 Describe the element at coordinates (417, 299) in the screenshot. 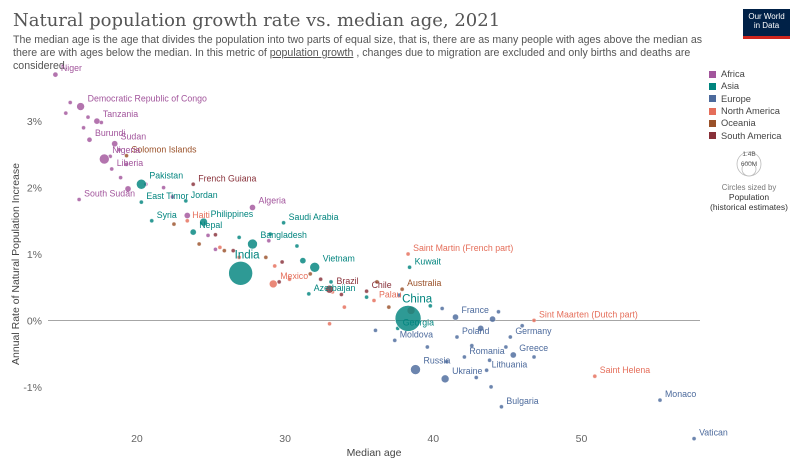

I see `point-label: China` at that location.